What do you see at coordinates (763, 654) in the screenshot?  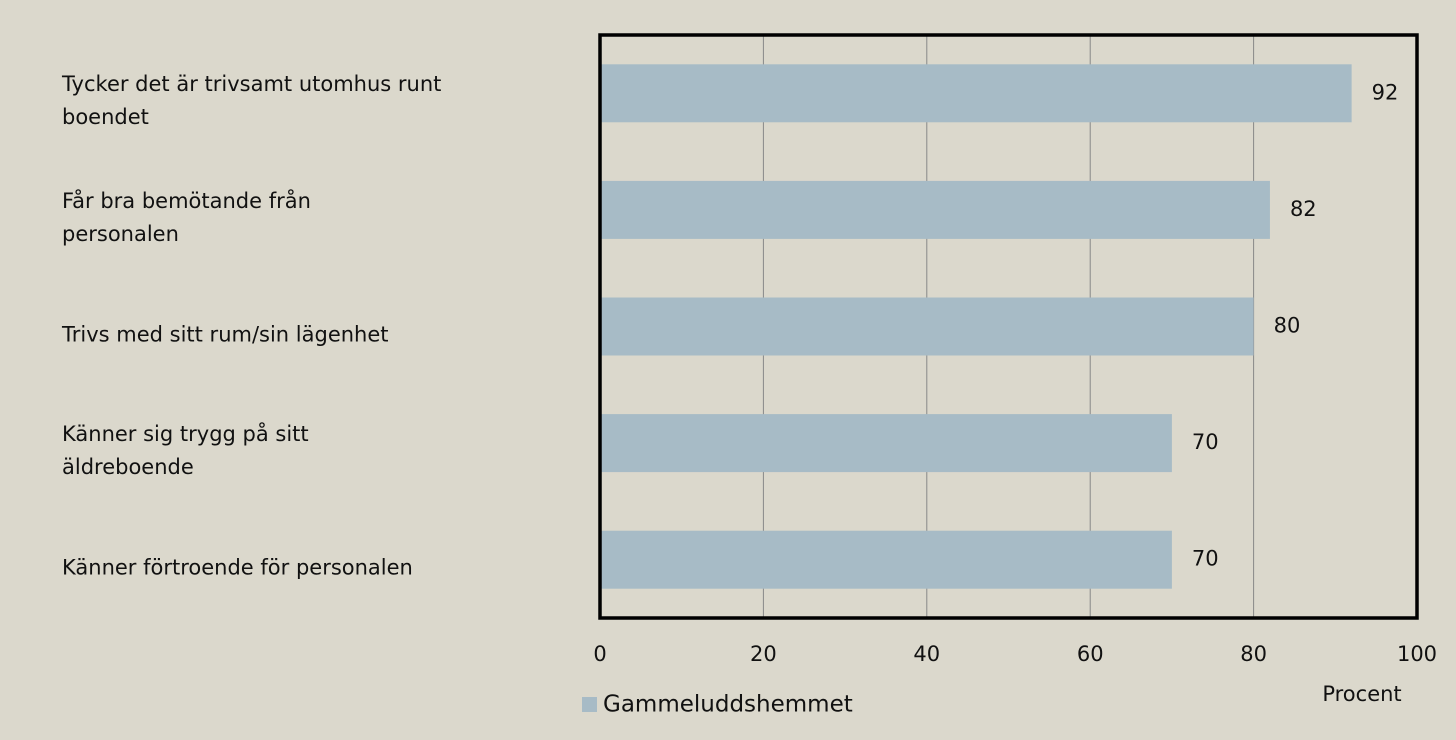 I see `x-tick-label: 20` at bounding box center [763, 654].